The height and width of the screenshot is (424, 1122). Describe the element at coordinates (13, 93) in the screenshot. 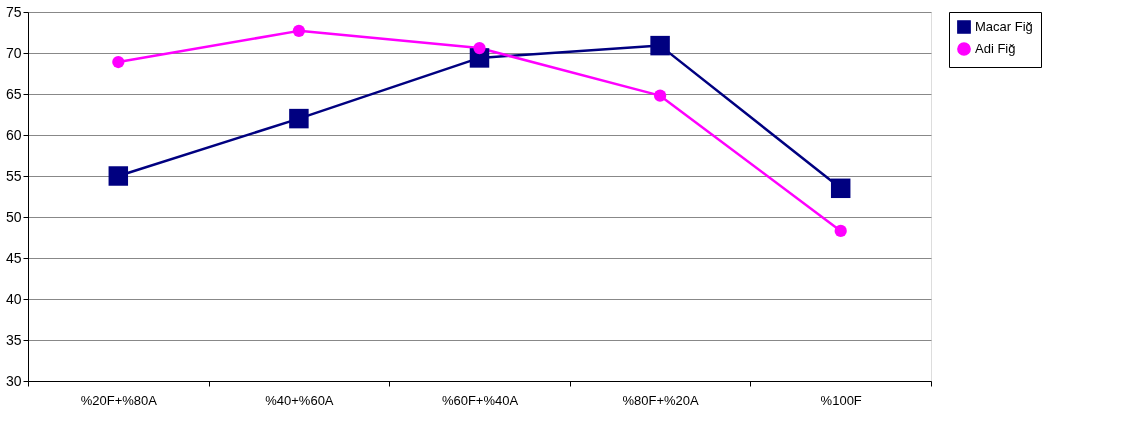

I see `y-tick-label: 65` at that location.